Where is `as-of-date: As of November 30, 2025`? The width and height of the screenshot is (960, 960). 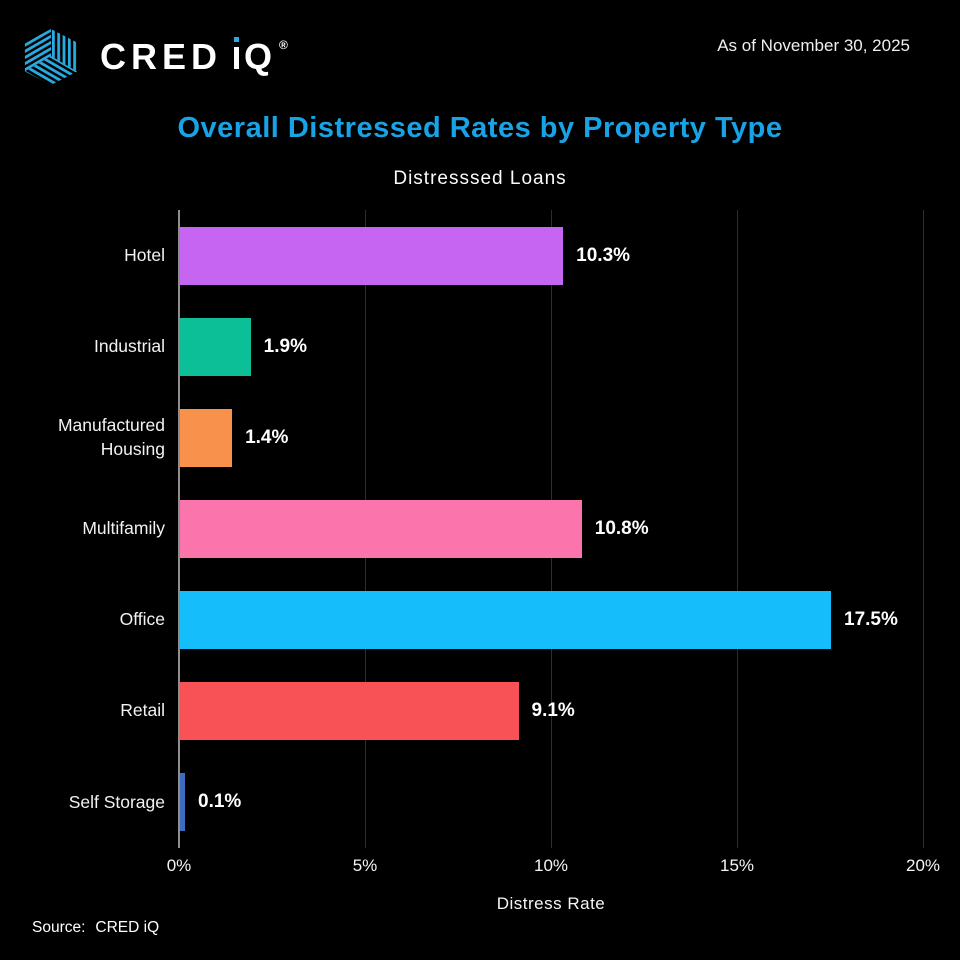
as-of-date: As of November 30, 2025 is located at coordinates (813, 45).